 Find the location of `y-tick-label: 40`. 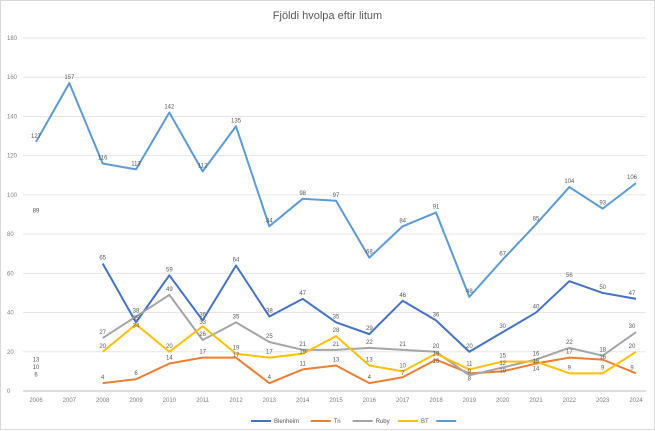

y-tick-label: 40 is located at coordinates (10, 314).